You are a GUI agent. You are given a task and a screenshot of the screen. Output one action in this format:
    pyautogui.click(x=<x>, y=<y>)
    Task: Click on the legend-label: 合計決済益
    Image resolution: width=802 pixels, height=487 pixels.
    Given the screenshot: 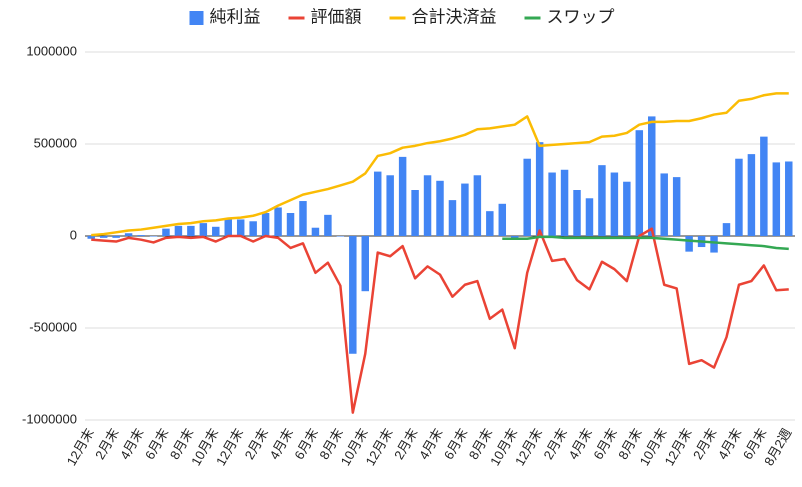 What is the action you would take?
    pyautogui.click(x=454, y=16)
    